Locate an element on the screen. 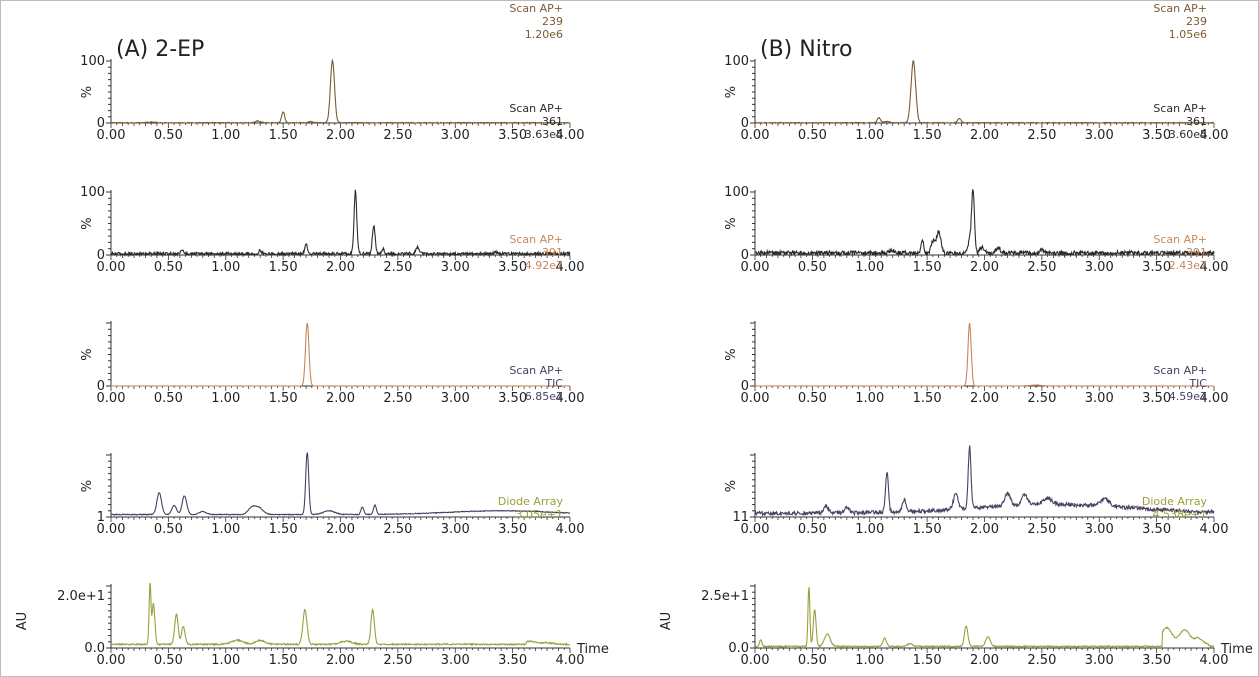 Image resolution: width=1259 pixels, height=677 pixels. x-axis-label: Time is located at coordinates (1236, 649).